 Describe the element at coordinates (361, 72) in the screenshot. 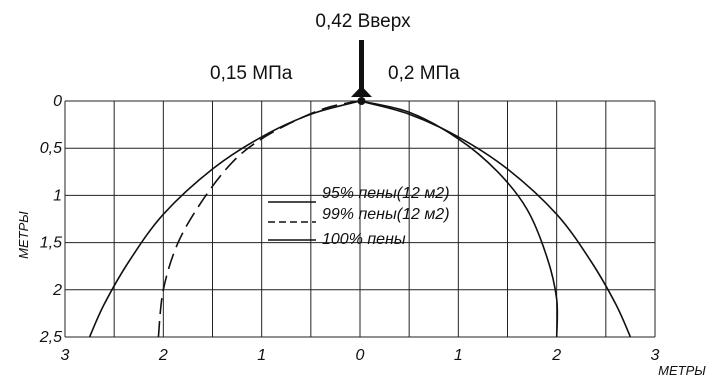

I see `nozzle-marker` at that location.